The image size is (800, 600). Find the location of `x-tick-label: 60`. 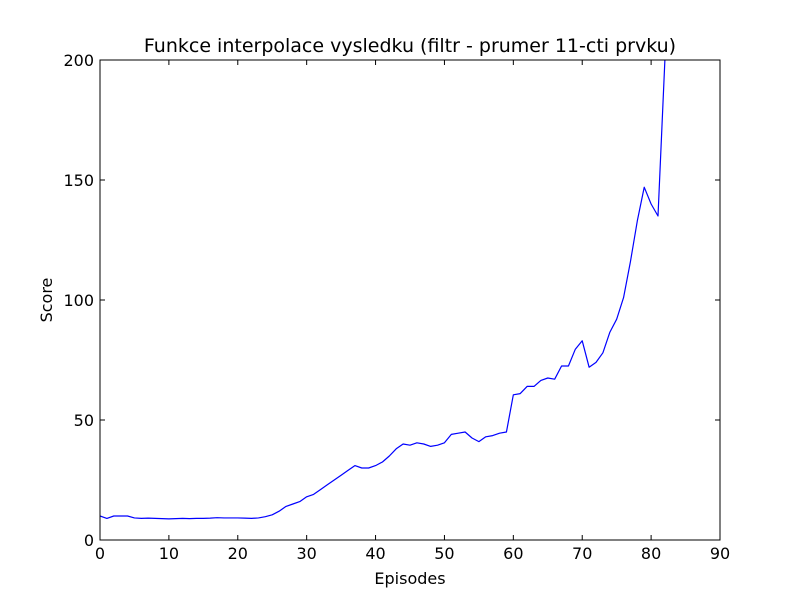

x-tick-label: 60 is located at coordinates (513, 553).